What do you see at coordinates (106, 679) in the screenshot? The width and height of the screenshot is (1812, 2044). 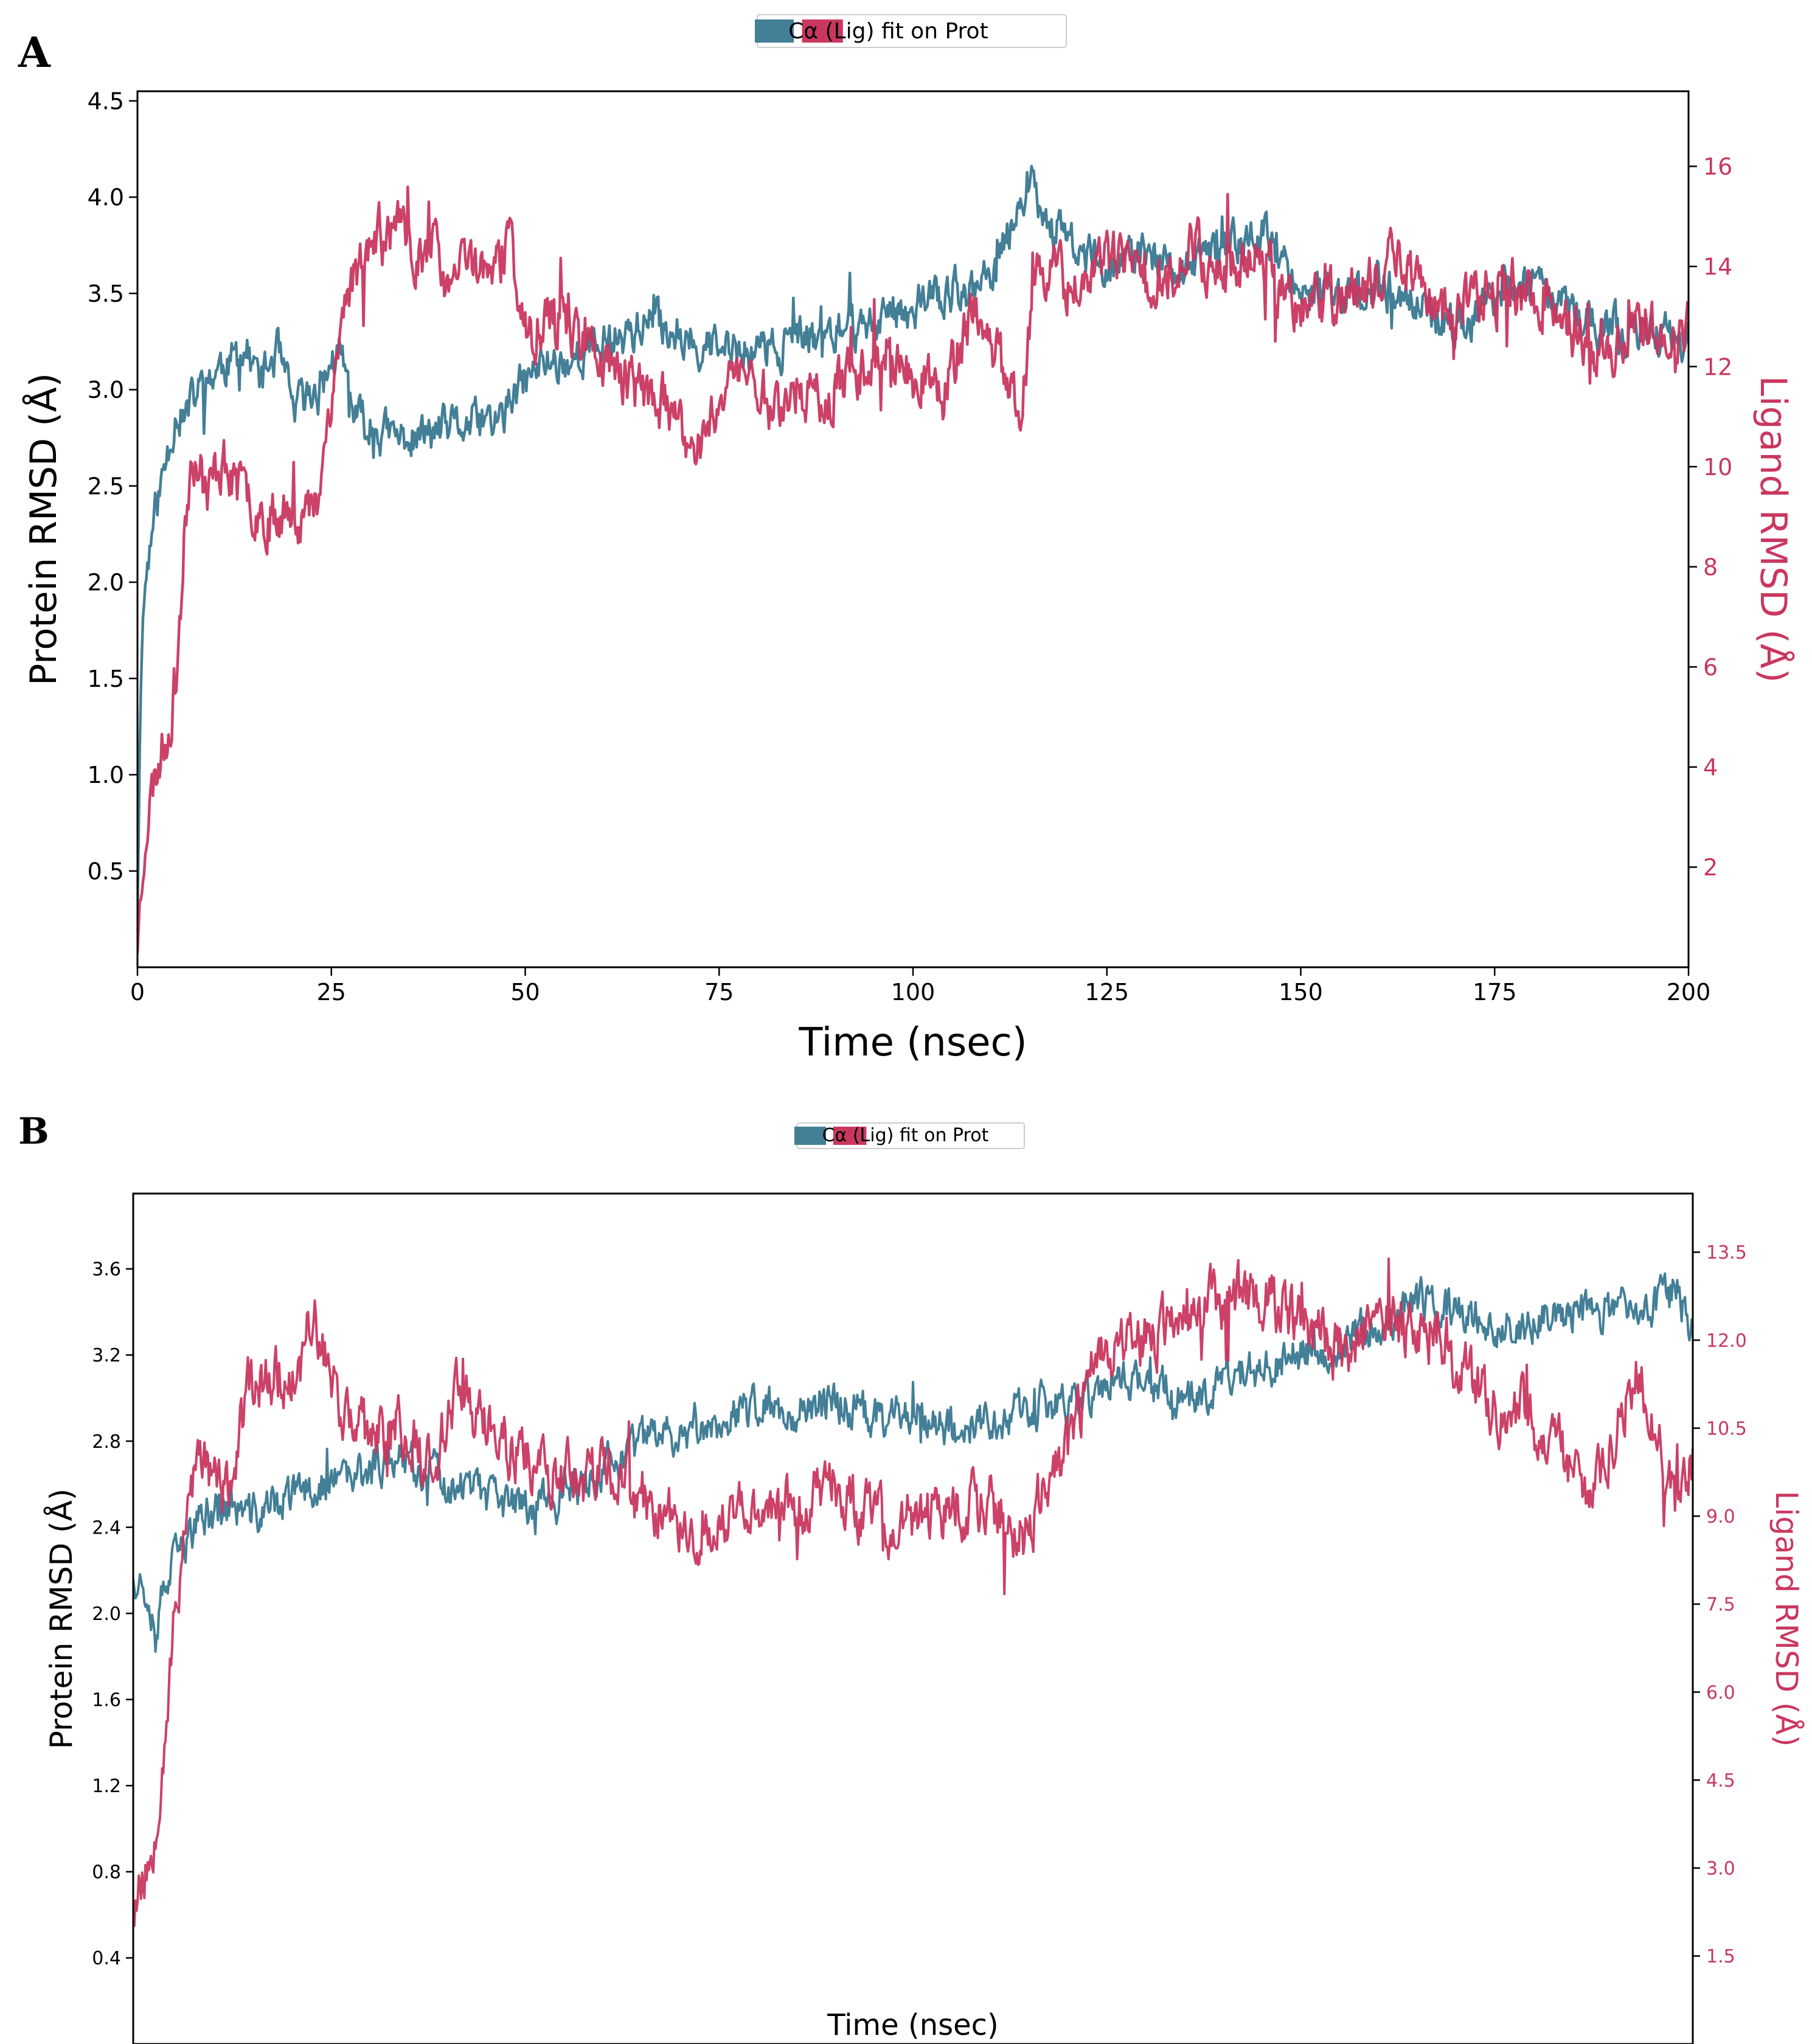 I see `y-left-tick-label: 1.5` at bounding box center [106, 679].